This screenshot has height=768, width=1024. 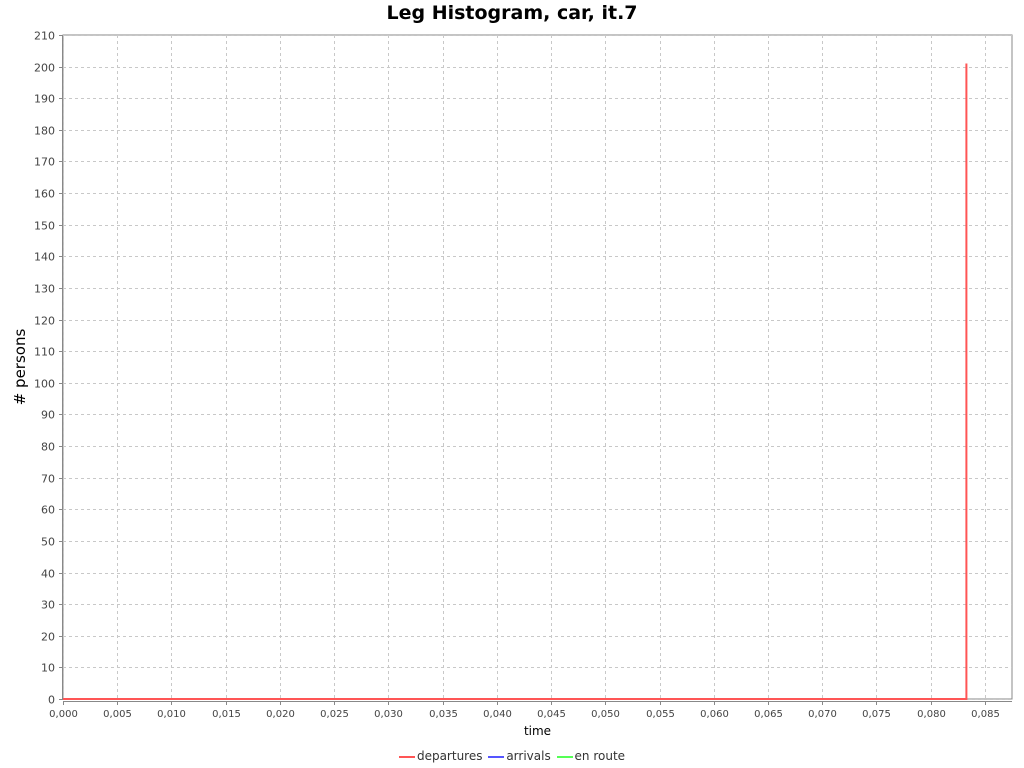 What do you see at coordinates (985, 714) in the screenshot?
I see `x-tick-label: 0,085` at bounding box center [985, 714].